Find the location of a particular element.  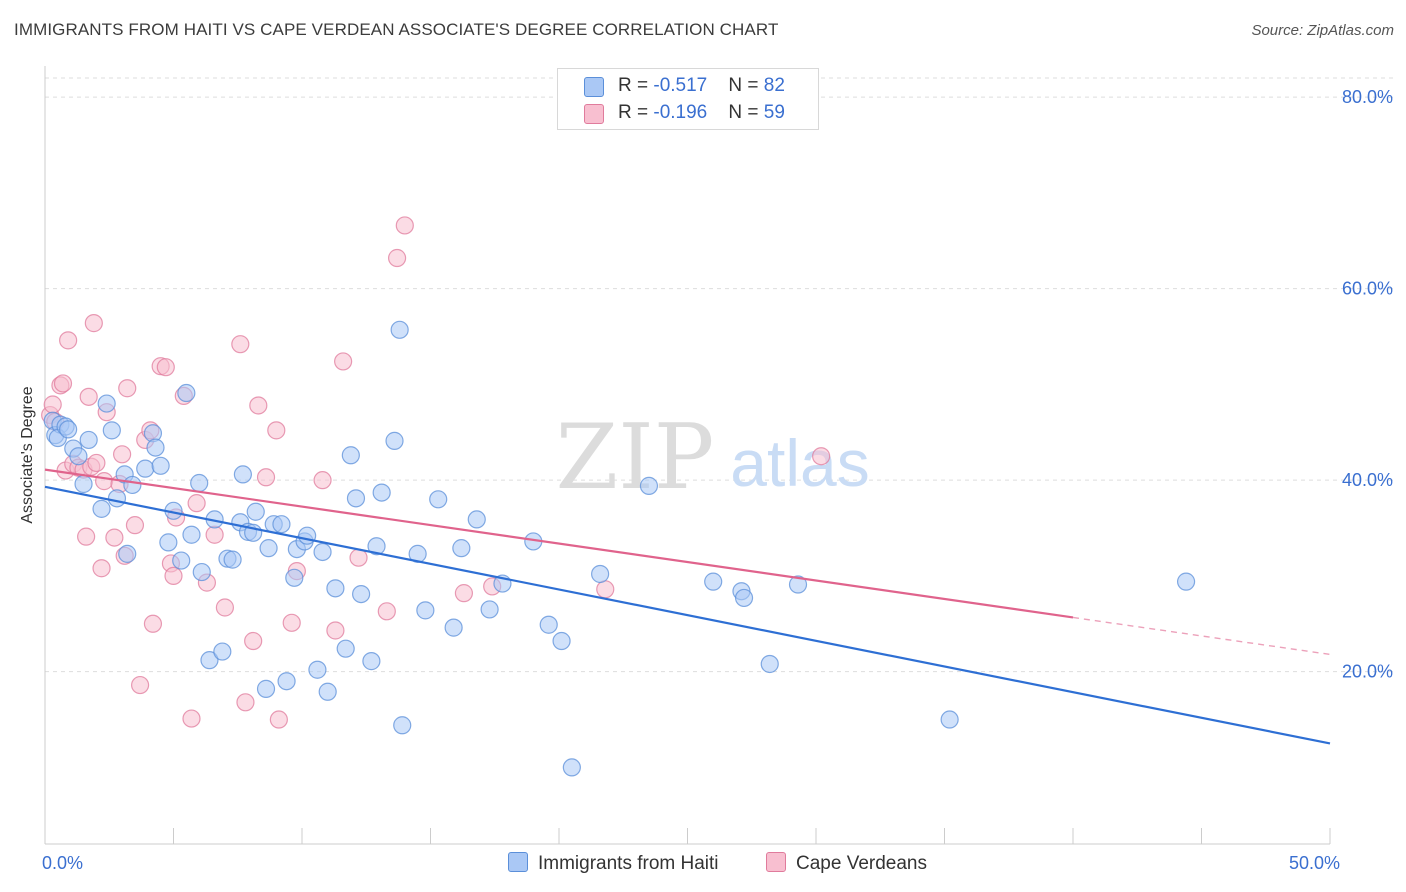

legend-swatch-haiti is located at coordinates (594, 87).